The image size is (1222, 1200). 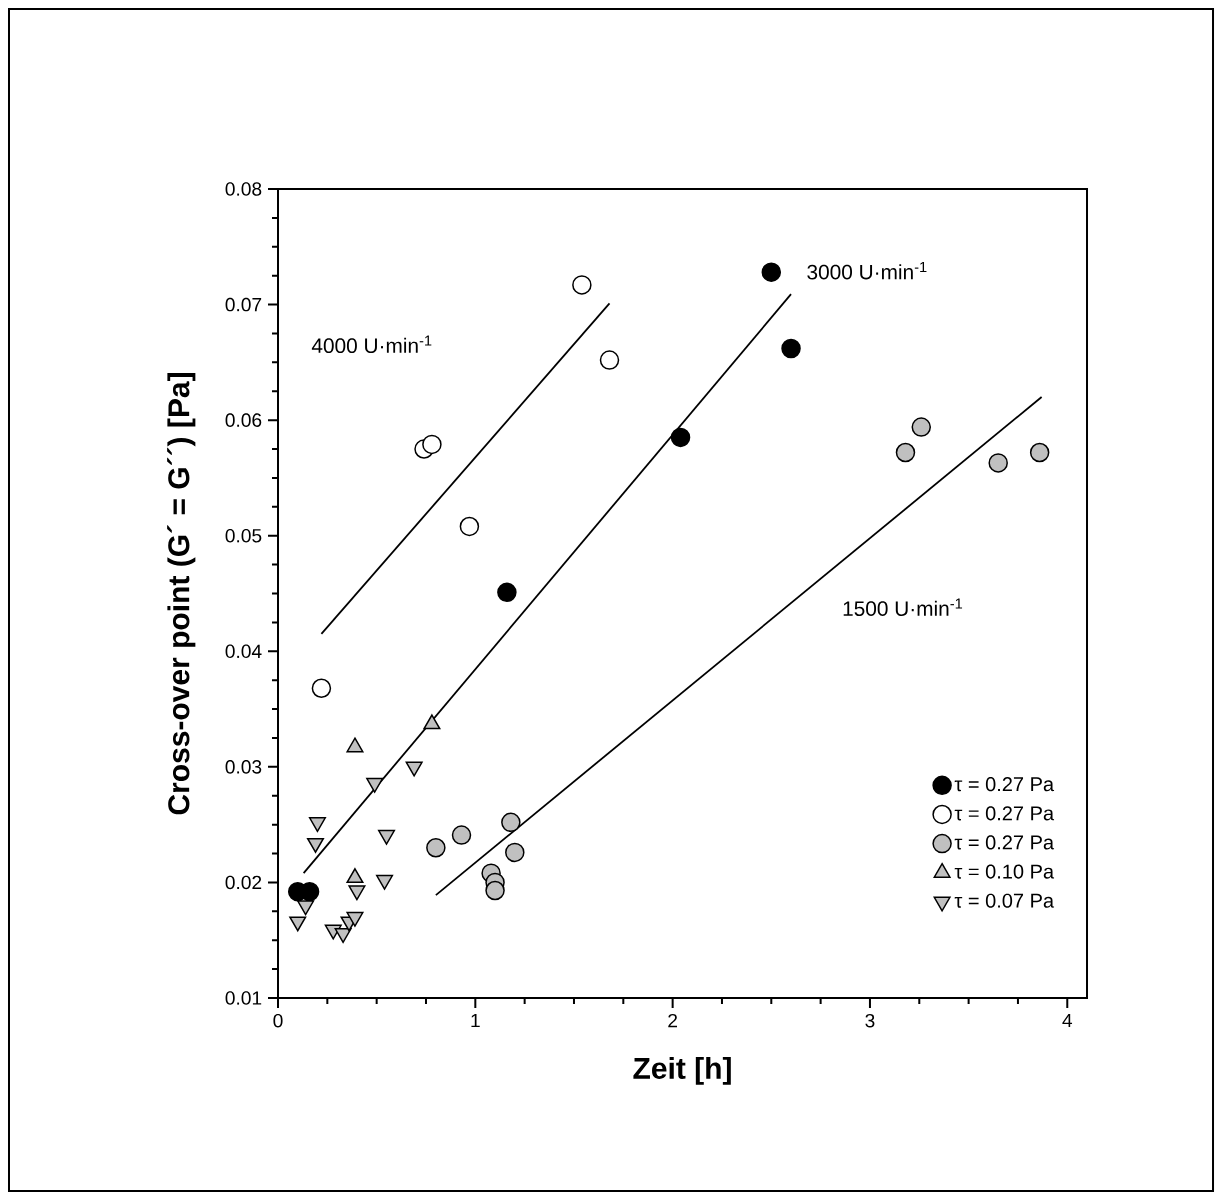 What do you see at coordinates (243, 651) in the screenshot?
I see `y-tick-label: 0.04` at bounding box center [243, 651].